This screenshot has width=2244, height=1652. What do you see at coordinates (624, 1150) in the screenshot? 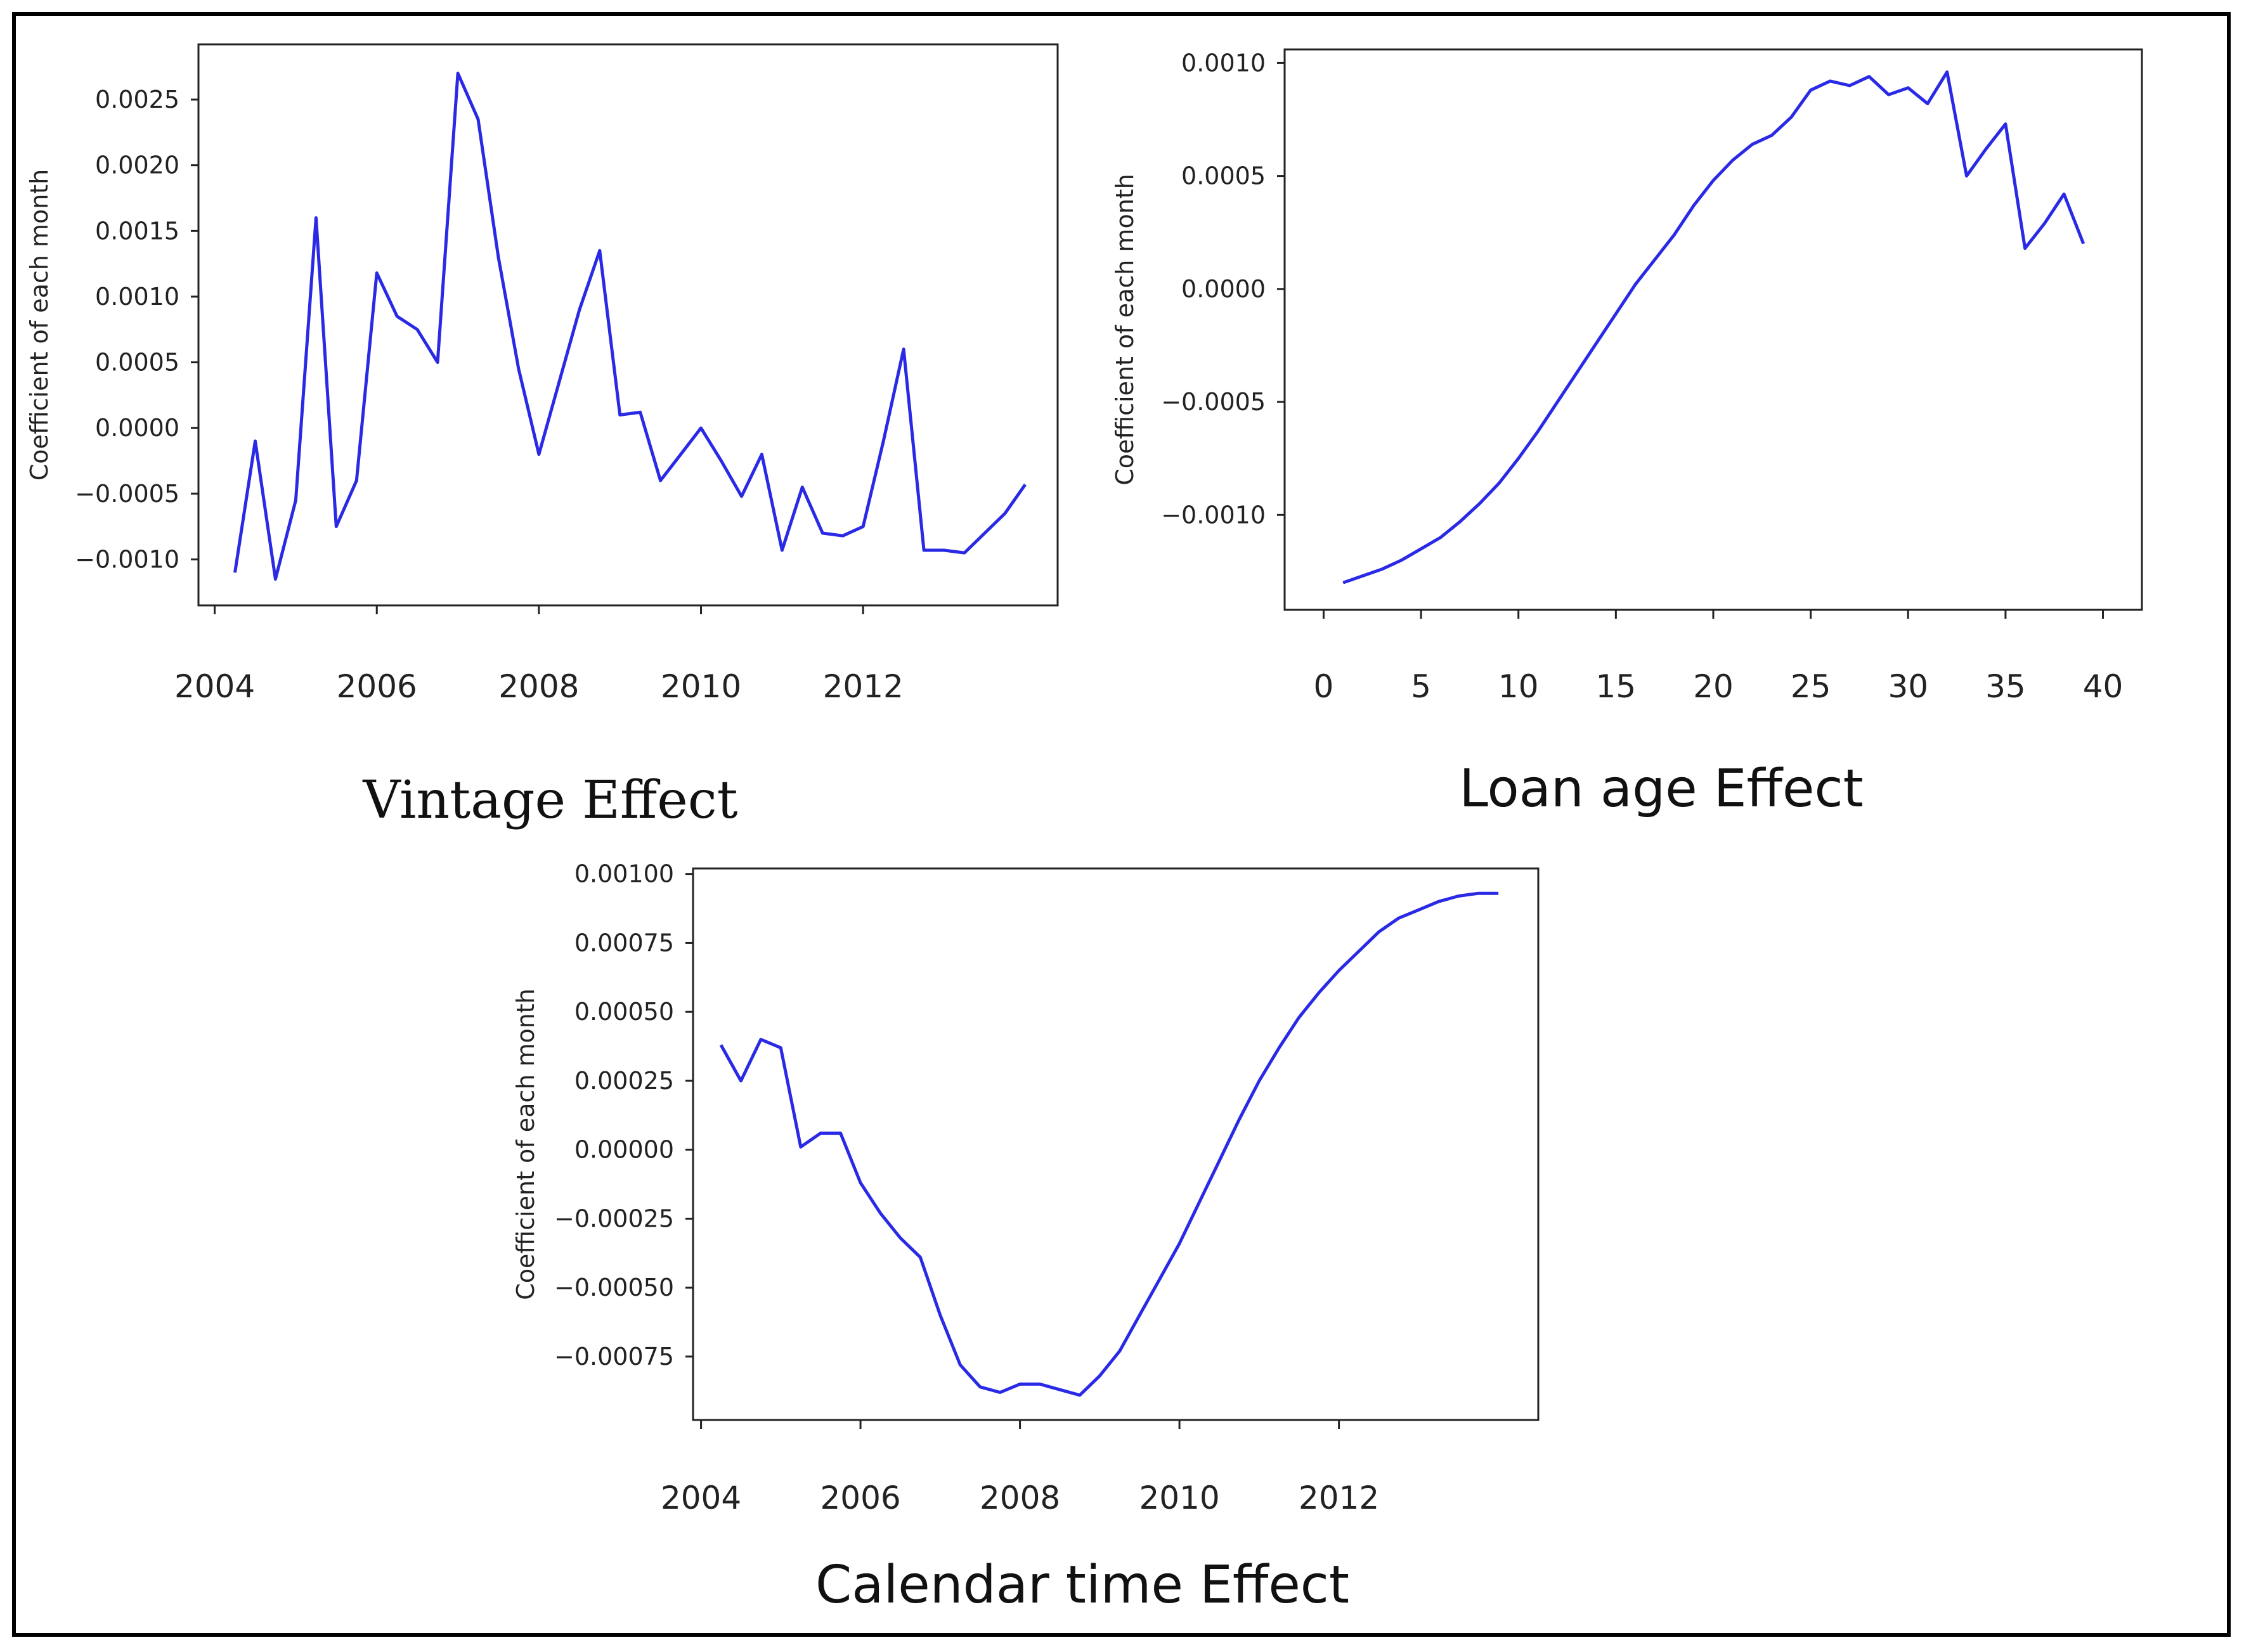
I see `y-tick-label: 0.00000` at bounding box center [624, 1150].